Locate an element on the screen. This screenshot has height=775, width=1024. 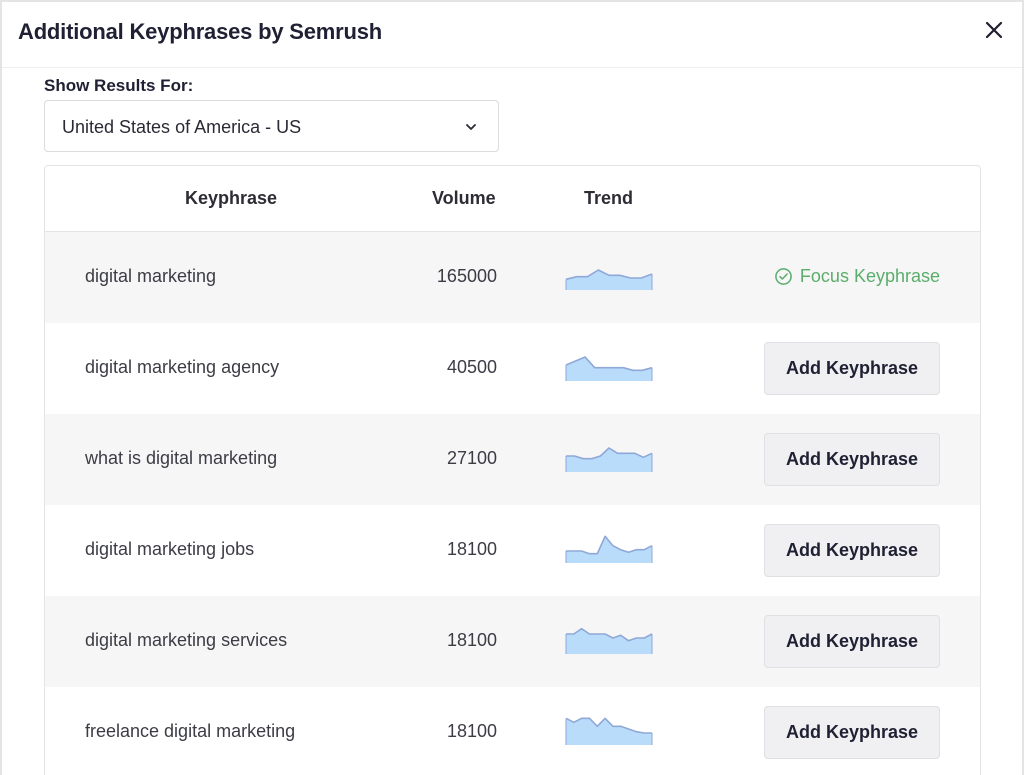
chevron-down-icon is located at coordinates (471, 127).